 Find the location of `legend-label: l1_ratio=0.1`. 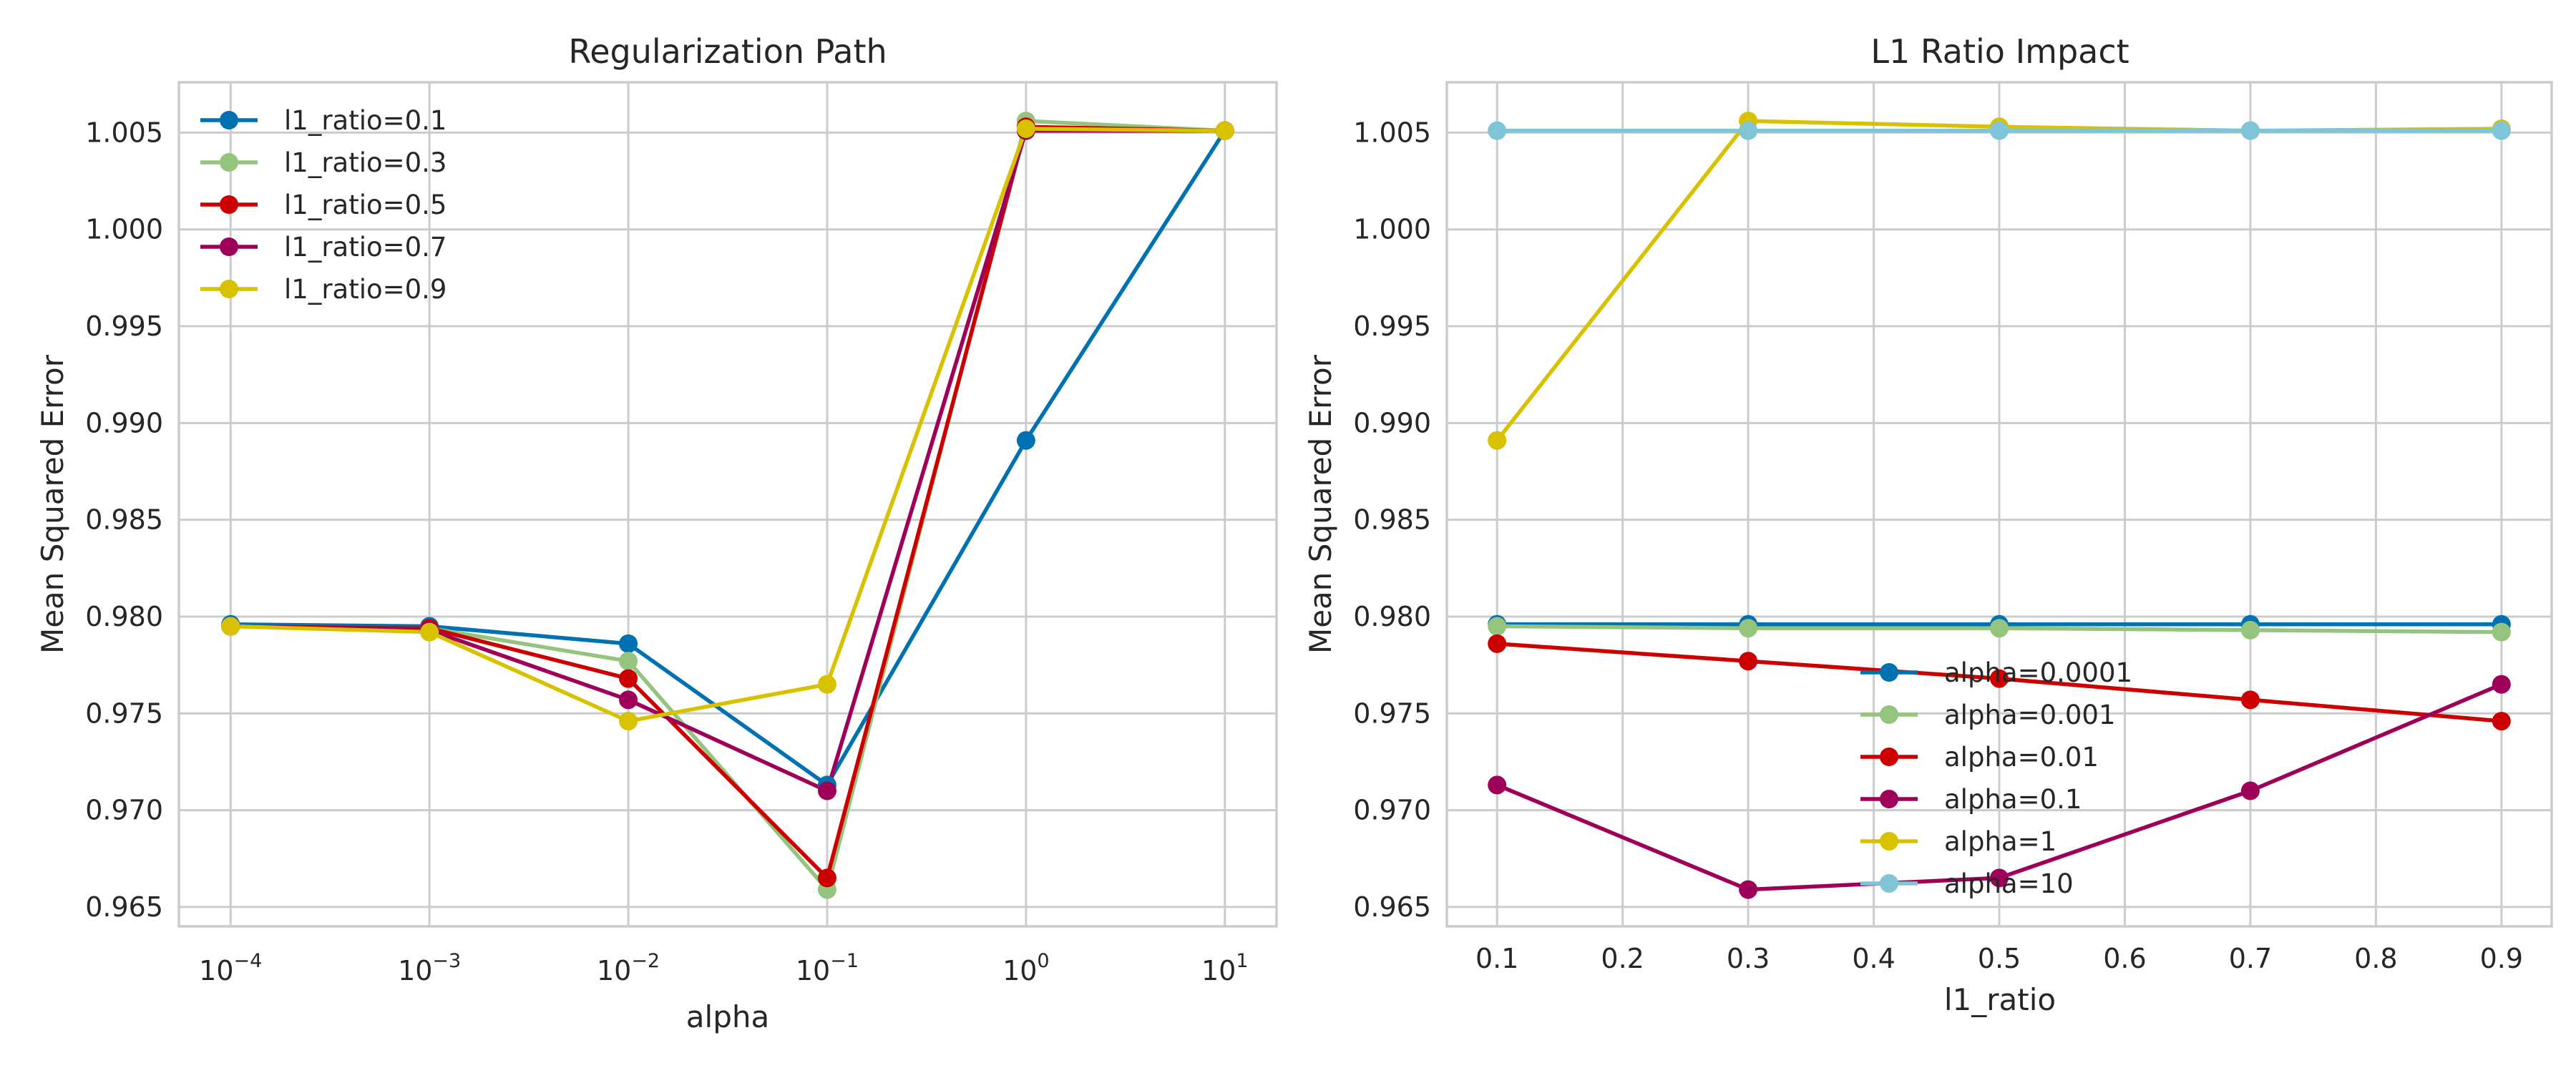

legend-label: l1_ratio=0.1 is located at coordinates (365, 120).